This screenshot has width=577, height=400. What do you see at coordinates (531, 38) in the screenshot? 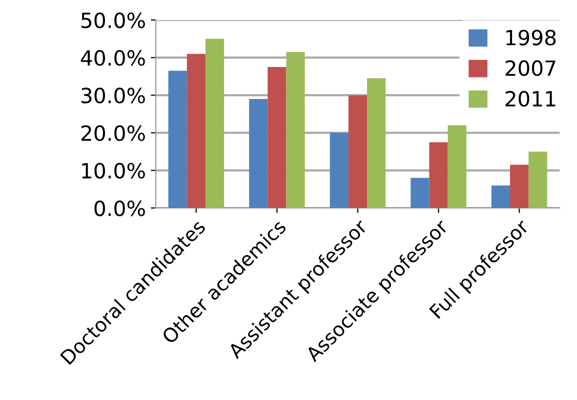
I see `legend-label: 1998` at bounding box center [531, 38].